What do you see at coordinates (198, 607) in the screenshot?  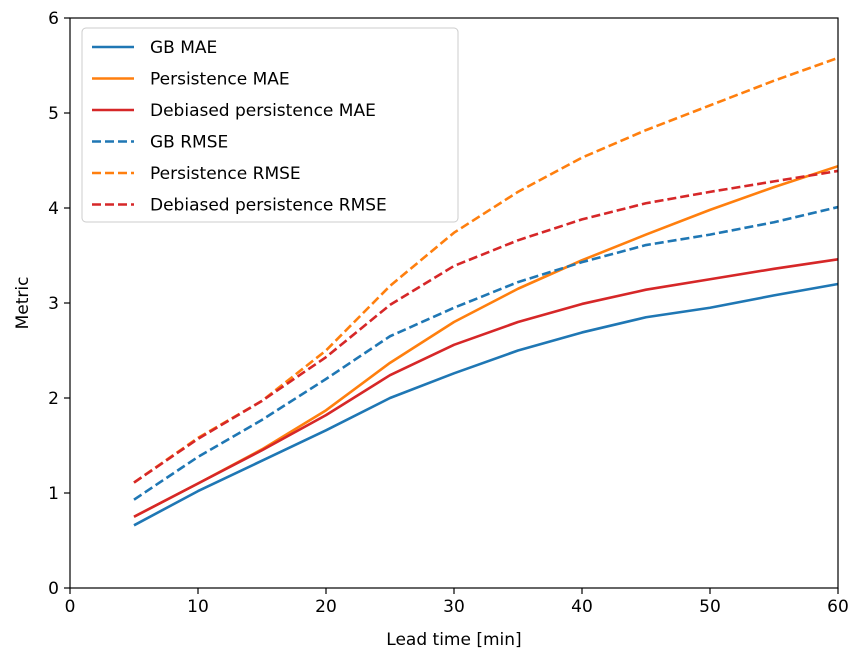 I see `x-tick-label: 10` at bounding box center [198, 607].